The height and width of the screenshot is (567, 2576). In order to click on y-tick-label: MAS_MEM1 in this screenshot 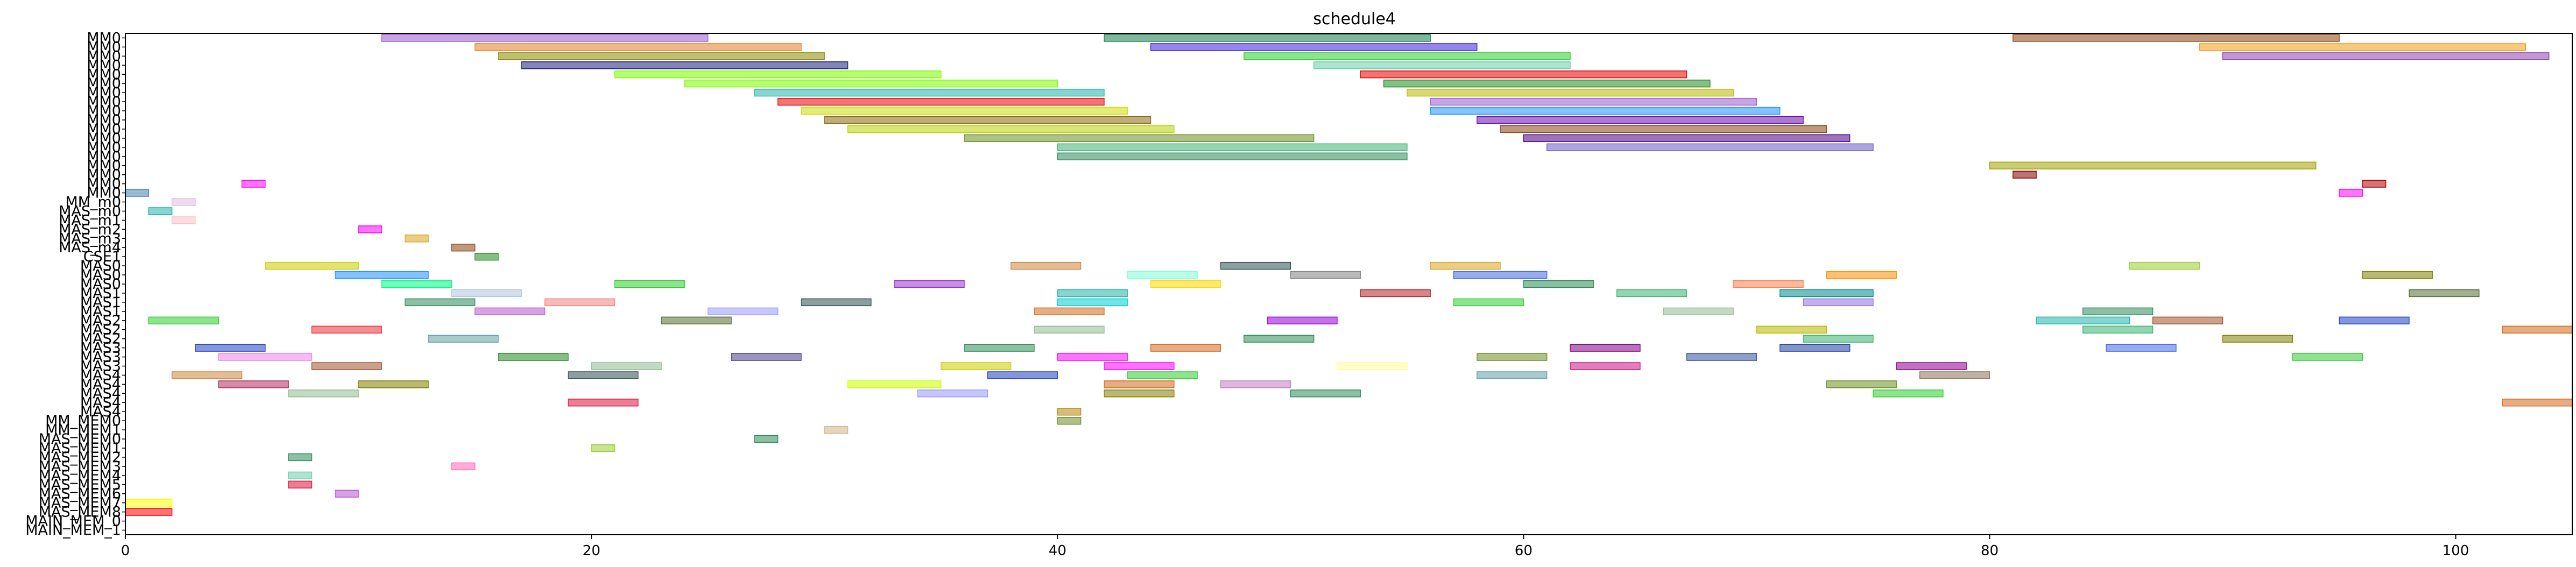, I will do `click(80, 448)`.